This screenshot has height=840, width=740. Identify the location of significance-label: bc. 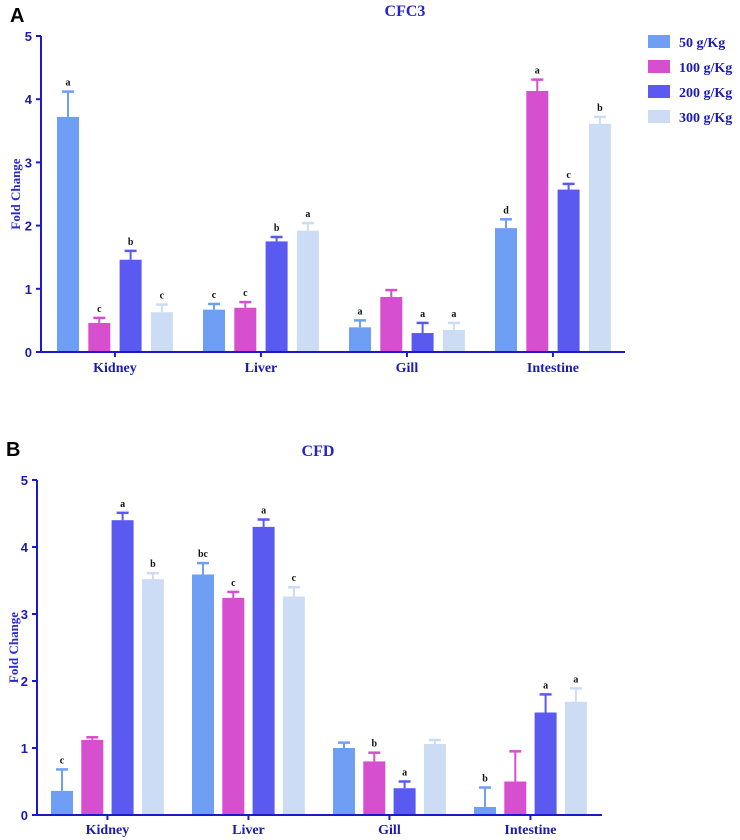
(203, 554).